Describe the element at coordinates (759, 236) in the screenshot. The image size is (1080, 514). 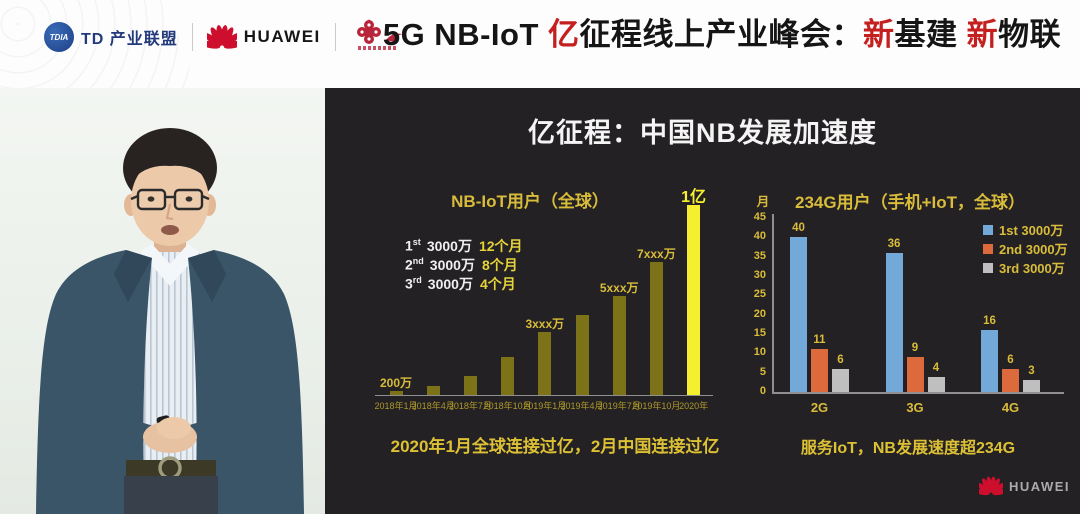
I see `tick-label: 40` at that location.